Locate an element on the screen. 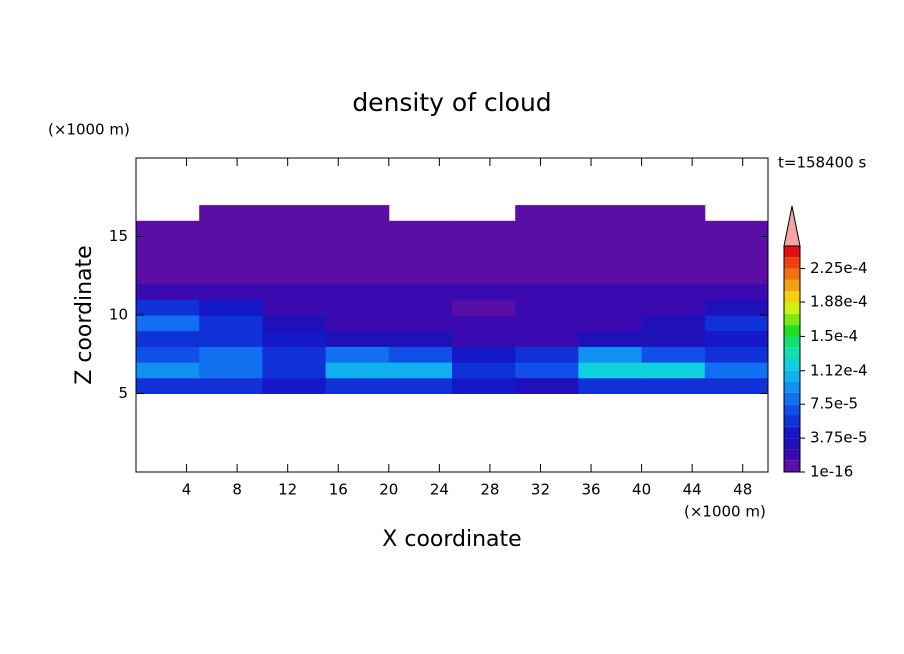  x-tick-label: 28 is located at coordinates (489, 490).